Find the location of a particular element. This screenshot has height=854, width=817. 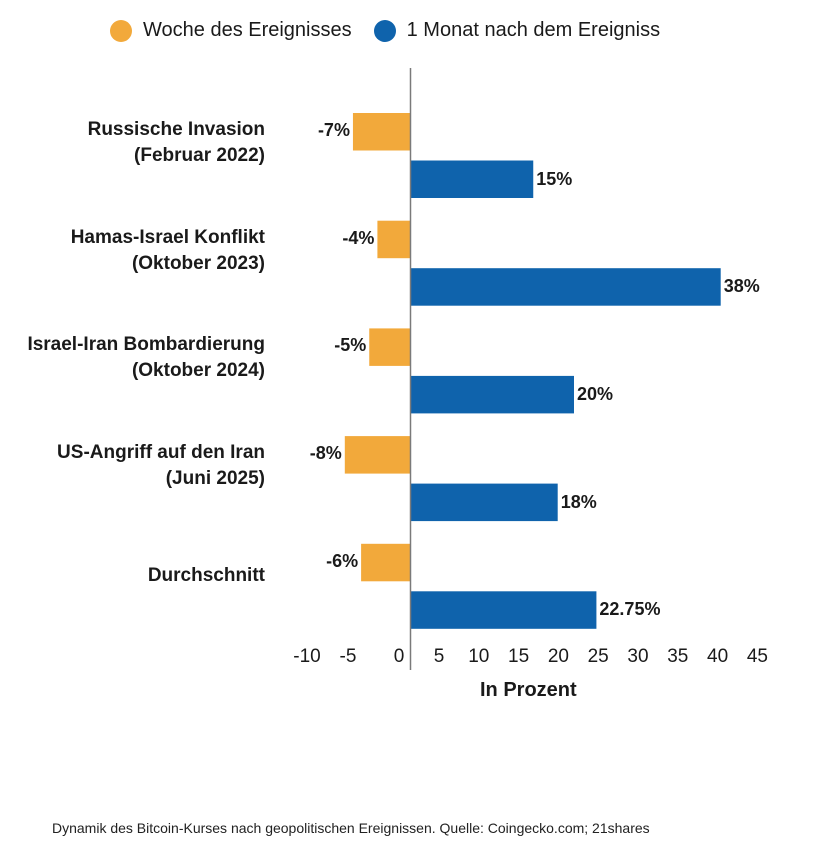

x-tick-label: 35 is located at coordinates (678, 656).